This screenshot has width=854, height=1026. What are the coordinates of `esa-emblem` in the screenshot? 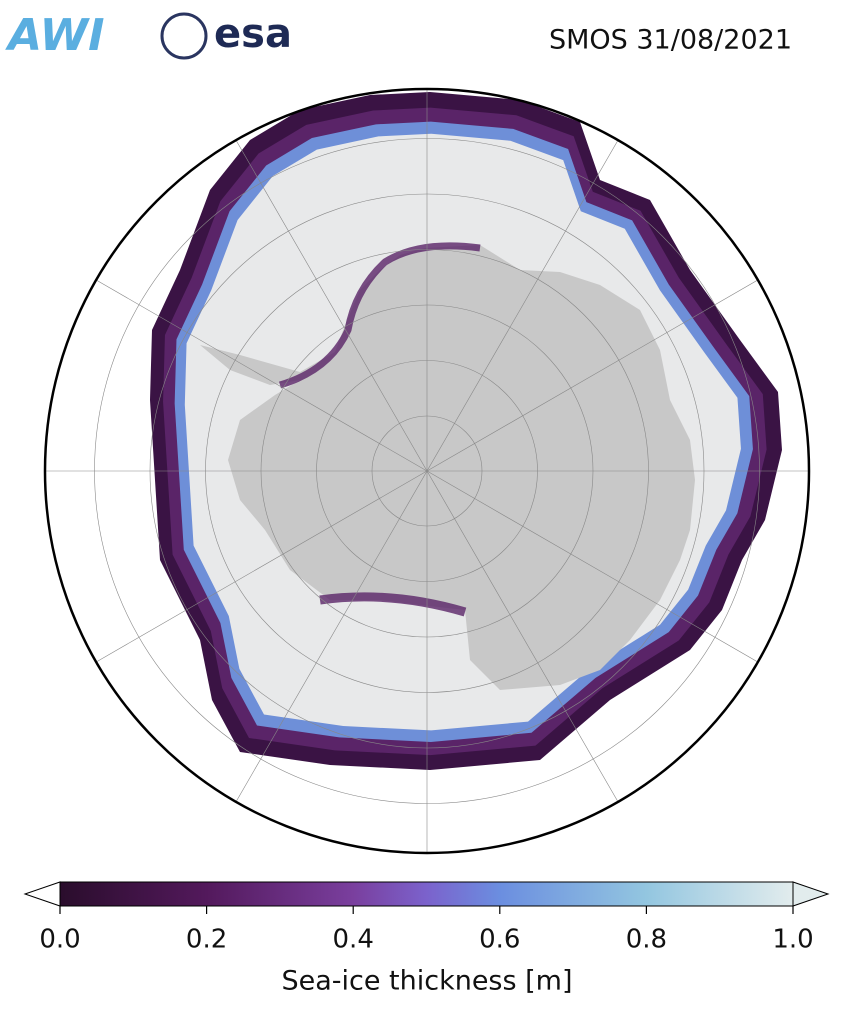 It's located at (184, 36).